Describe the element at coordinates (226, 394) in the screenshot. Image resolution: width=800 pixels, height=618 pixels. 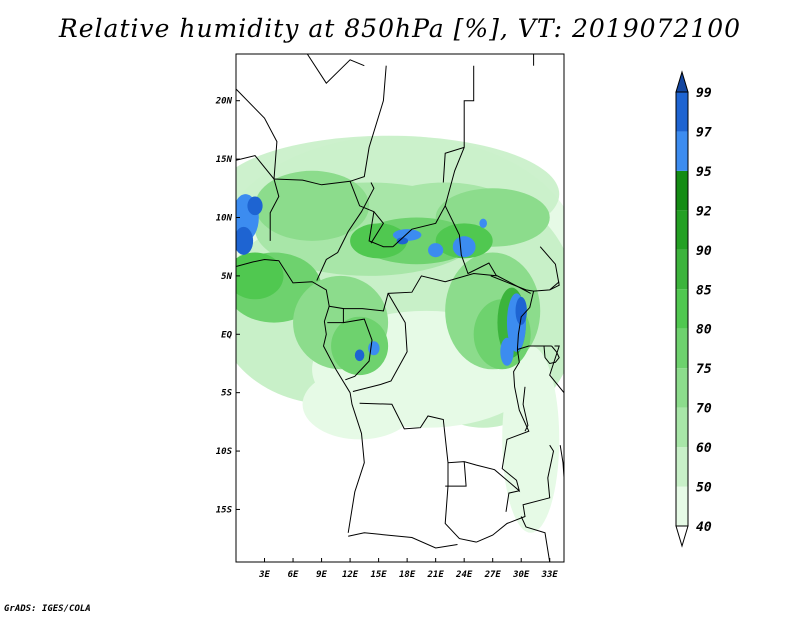
I see `lat-tick-label: 5S` at that location.